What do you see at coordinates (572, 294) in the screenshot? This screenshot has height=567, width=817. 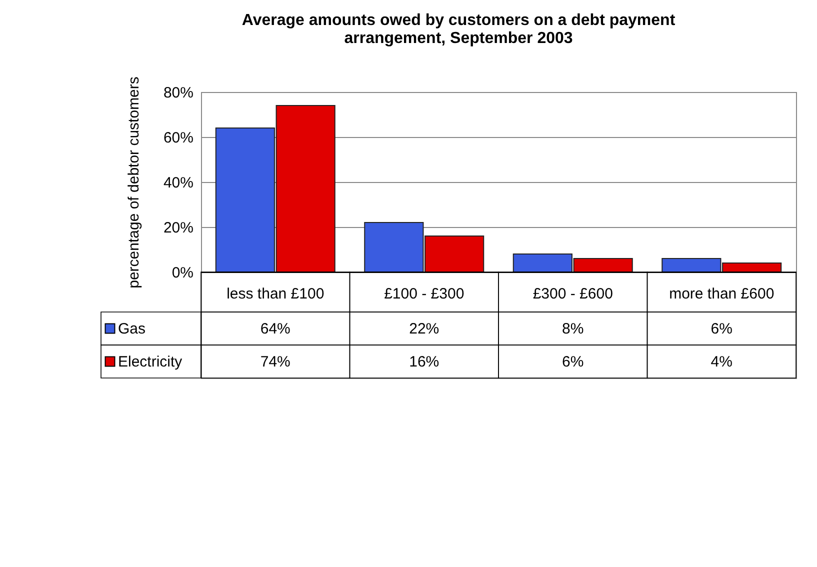 I see `x-tick-label: £300 - £600` at bounding box center [572, 294].